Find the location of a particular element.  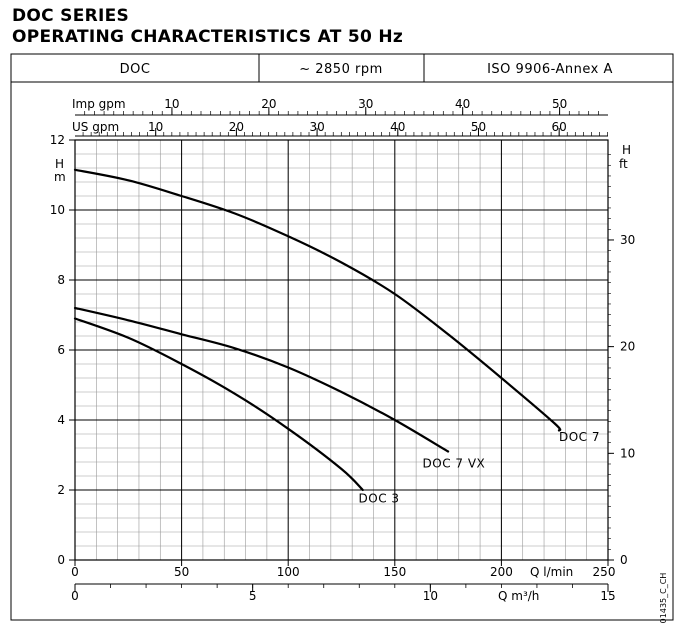

us-gpm-tick-label: 20 is located at coordinates (236, 127).